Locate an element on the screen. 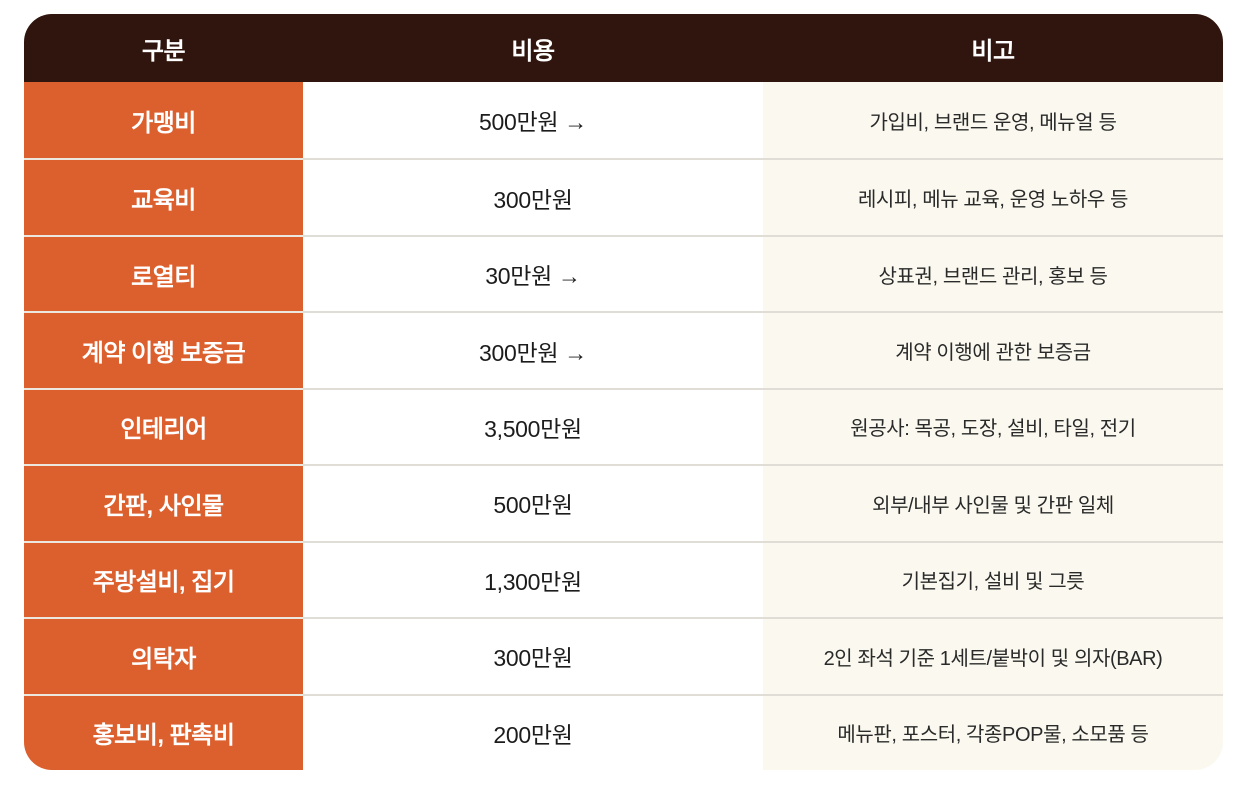 The height and width of the screenshot is (788, 1260). table-row: 계약 이행 보증금 300만원 → 계약 이행에 관한 보증금 is located at coordinates (623, 349).